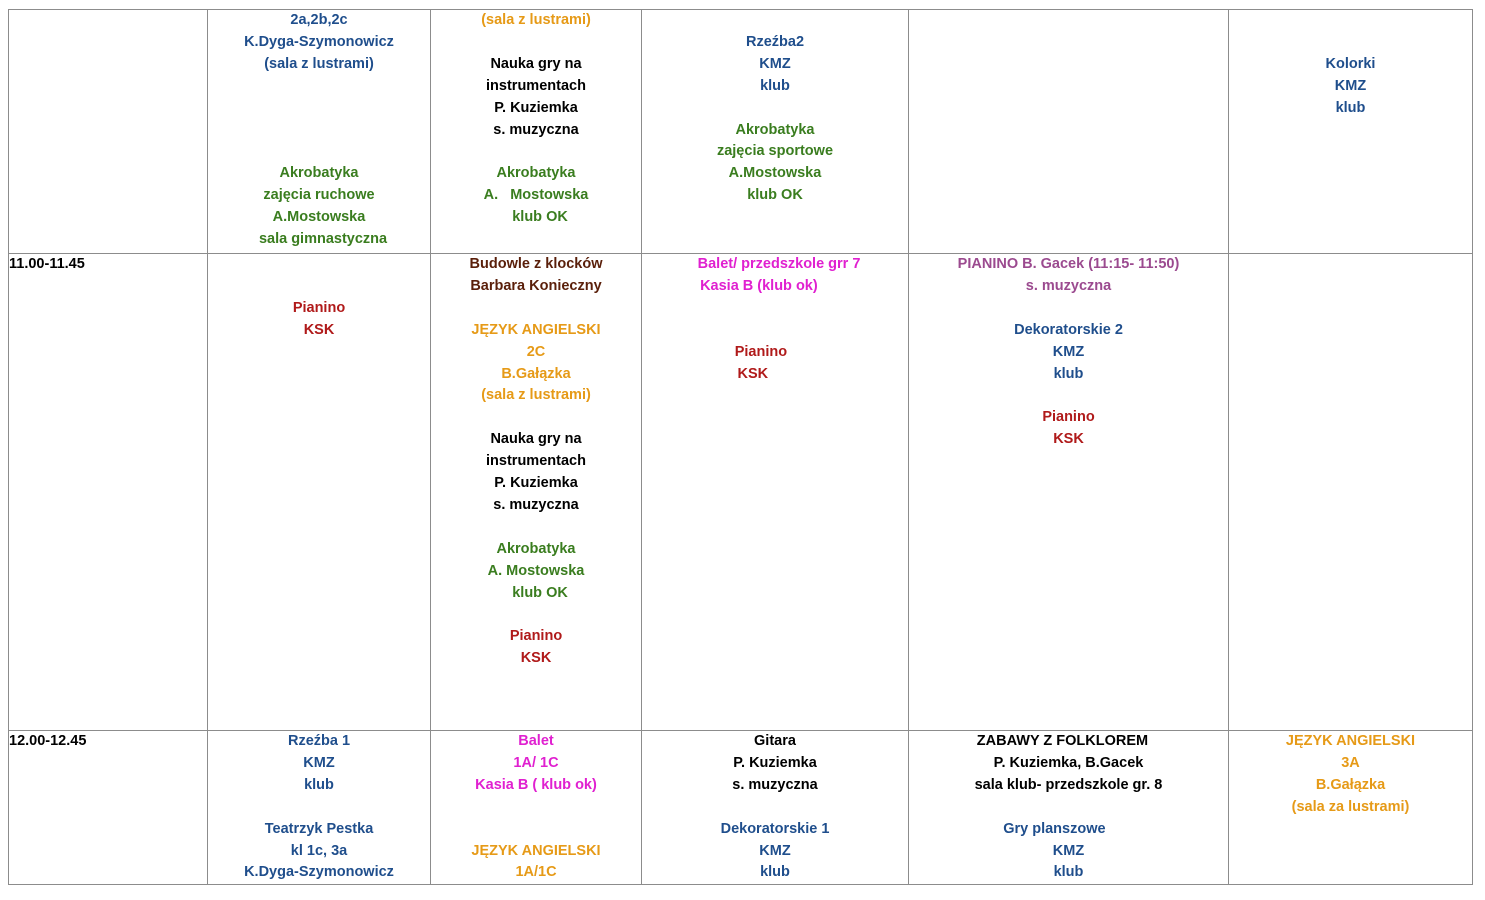 The image size is (1485, 900). I want to click on activity-line: sala klub- przedszkole gr. 8, so click(1068, 784).